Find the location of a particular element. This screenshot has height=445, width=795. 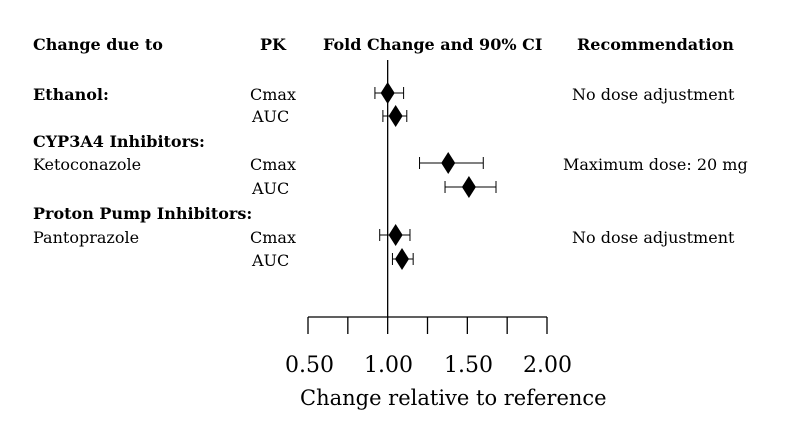

x-tick-label-1.00: 1.00 is located at coordinates (388, 365).